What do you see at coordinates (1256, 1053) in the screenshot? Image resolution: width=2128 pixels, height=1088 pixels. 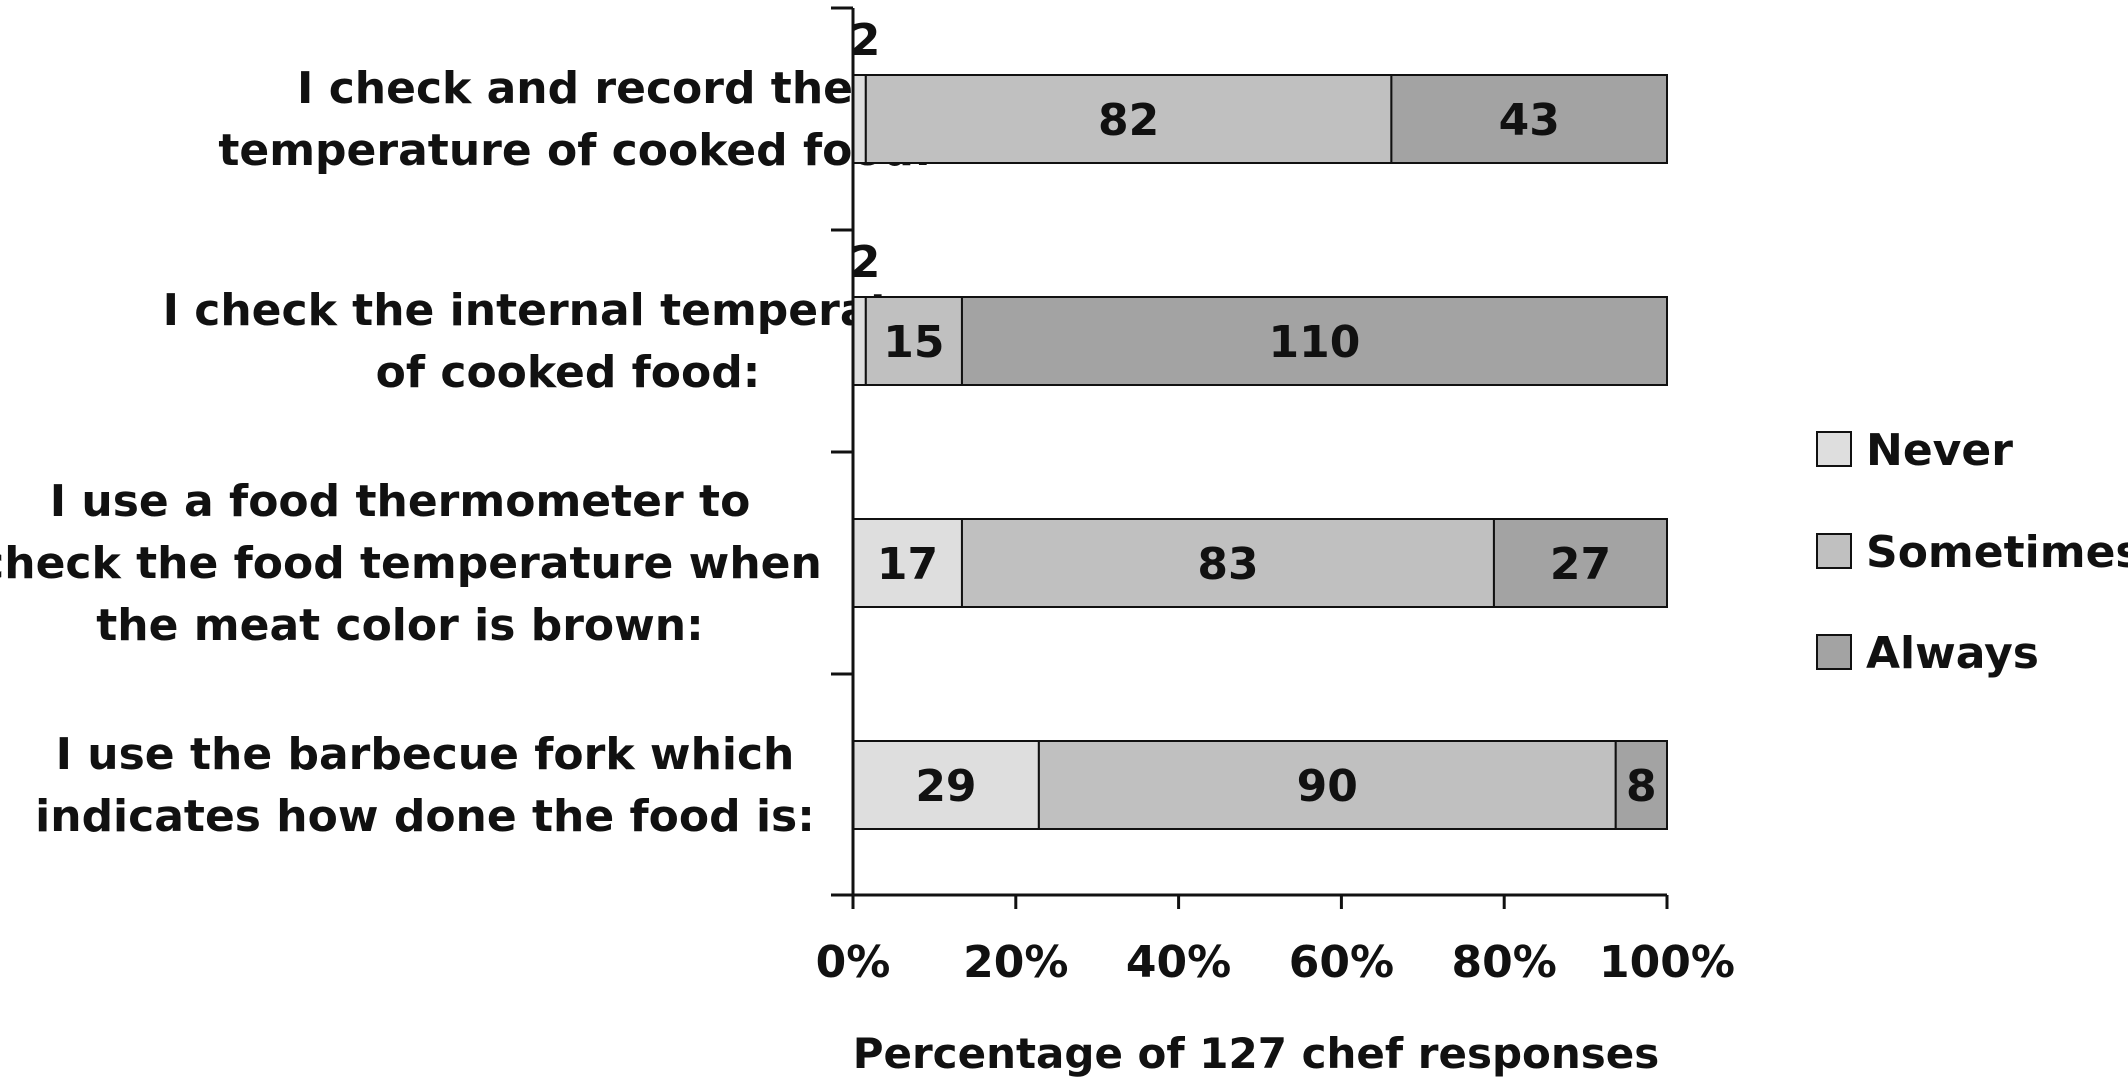 I see `x-axis-title: Percentage of 127 chef responses` at bounding box center [1256, 1053].